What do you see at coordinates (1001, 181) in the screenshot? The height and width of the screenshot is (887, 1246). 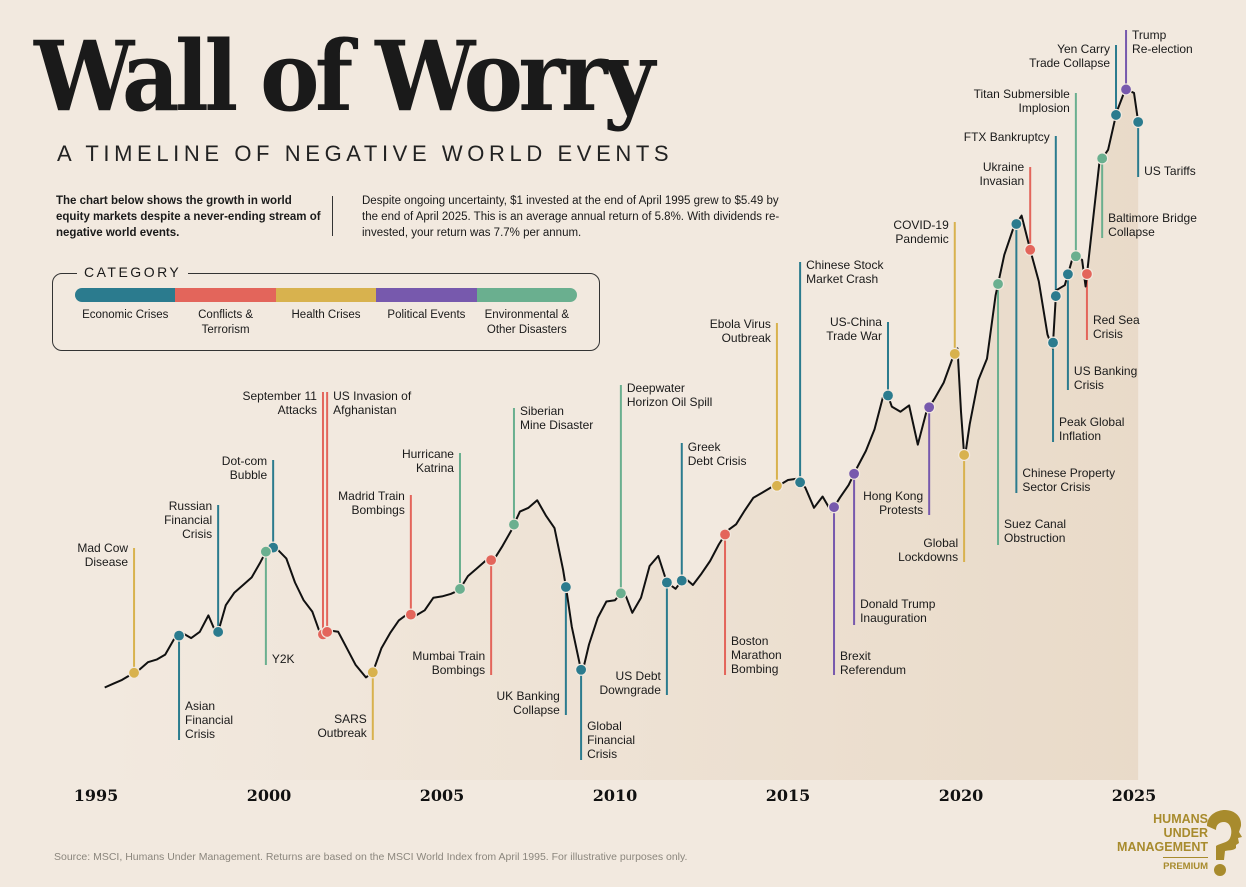 I see `event-label: Invasian` at bounding box center [1001, 181].